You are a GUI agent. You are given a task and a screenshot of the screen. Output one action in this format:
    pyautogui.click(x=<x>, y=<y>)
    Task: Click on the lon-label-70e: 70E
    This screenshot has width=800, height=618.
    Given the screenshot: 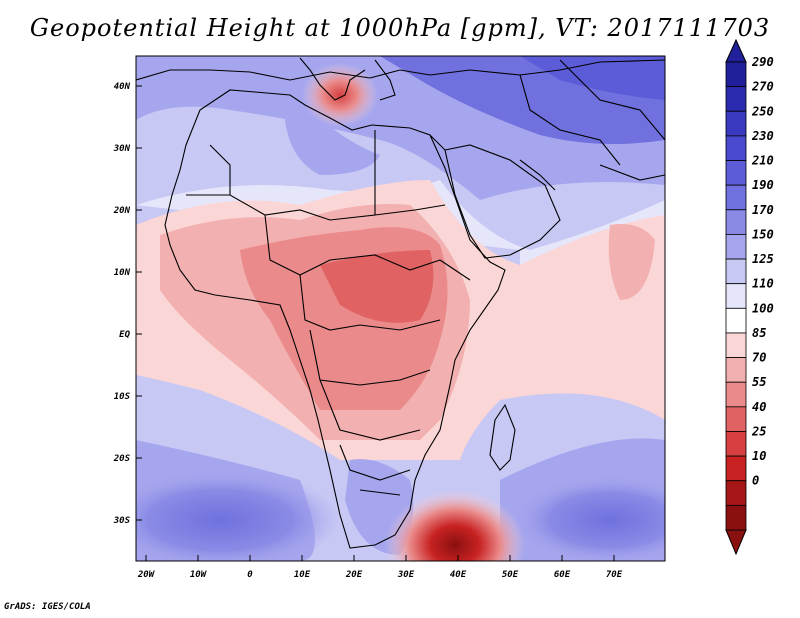 What is the action you would take?
    pyautogui.click(x=614, y=575)
    